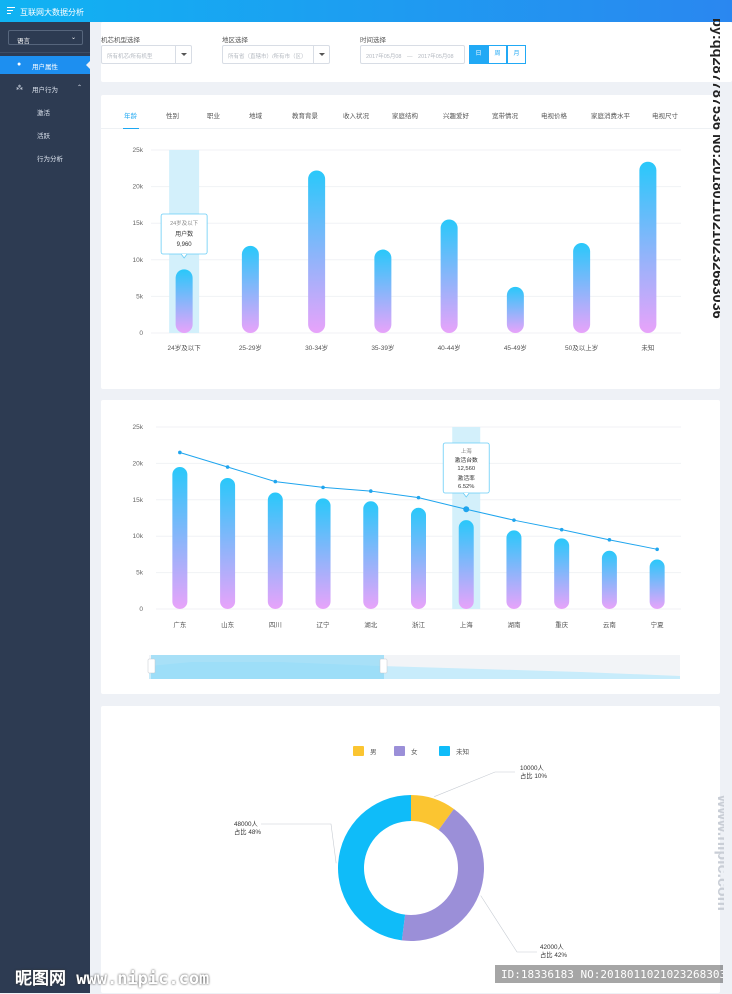 The width and height of the screenshot is (732, 994). I want to click on x-tick-label: 45-49岁, so click(515, 347).